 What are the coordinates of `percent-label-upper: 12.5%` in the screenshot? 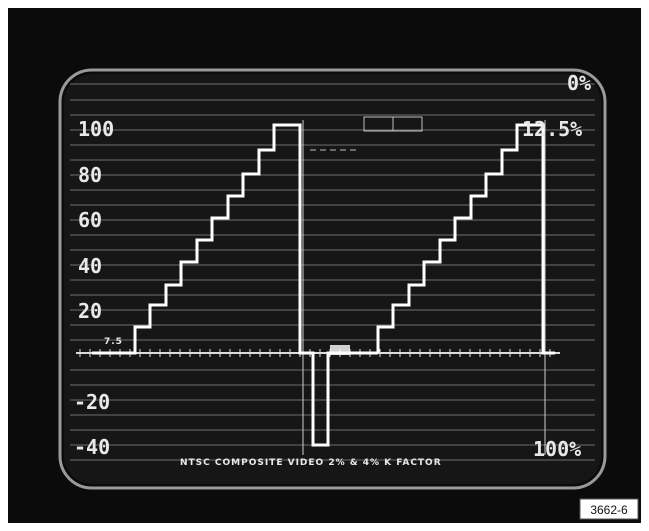 It's located at (552, 129).